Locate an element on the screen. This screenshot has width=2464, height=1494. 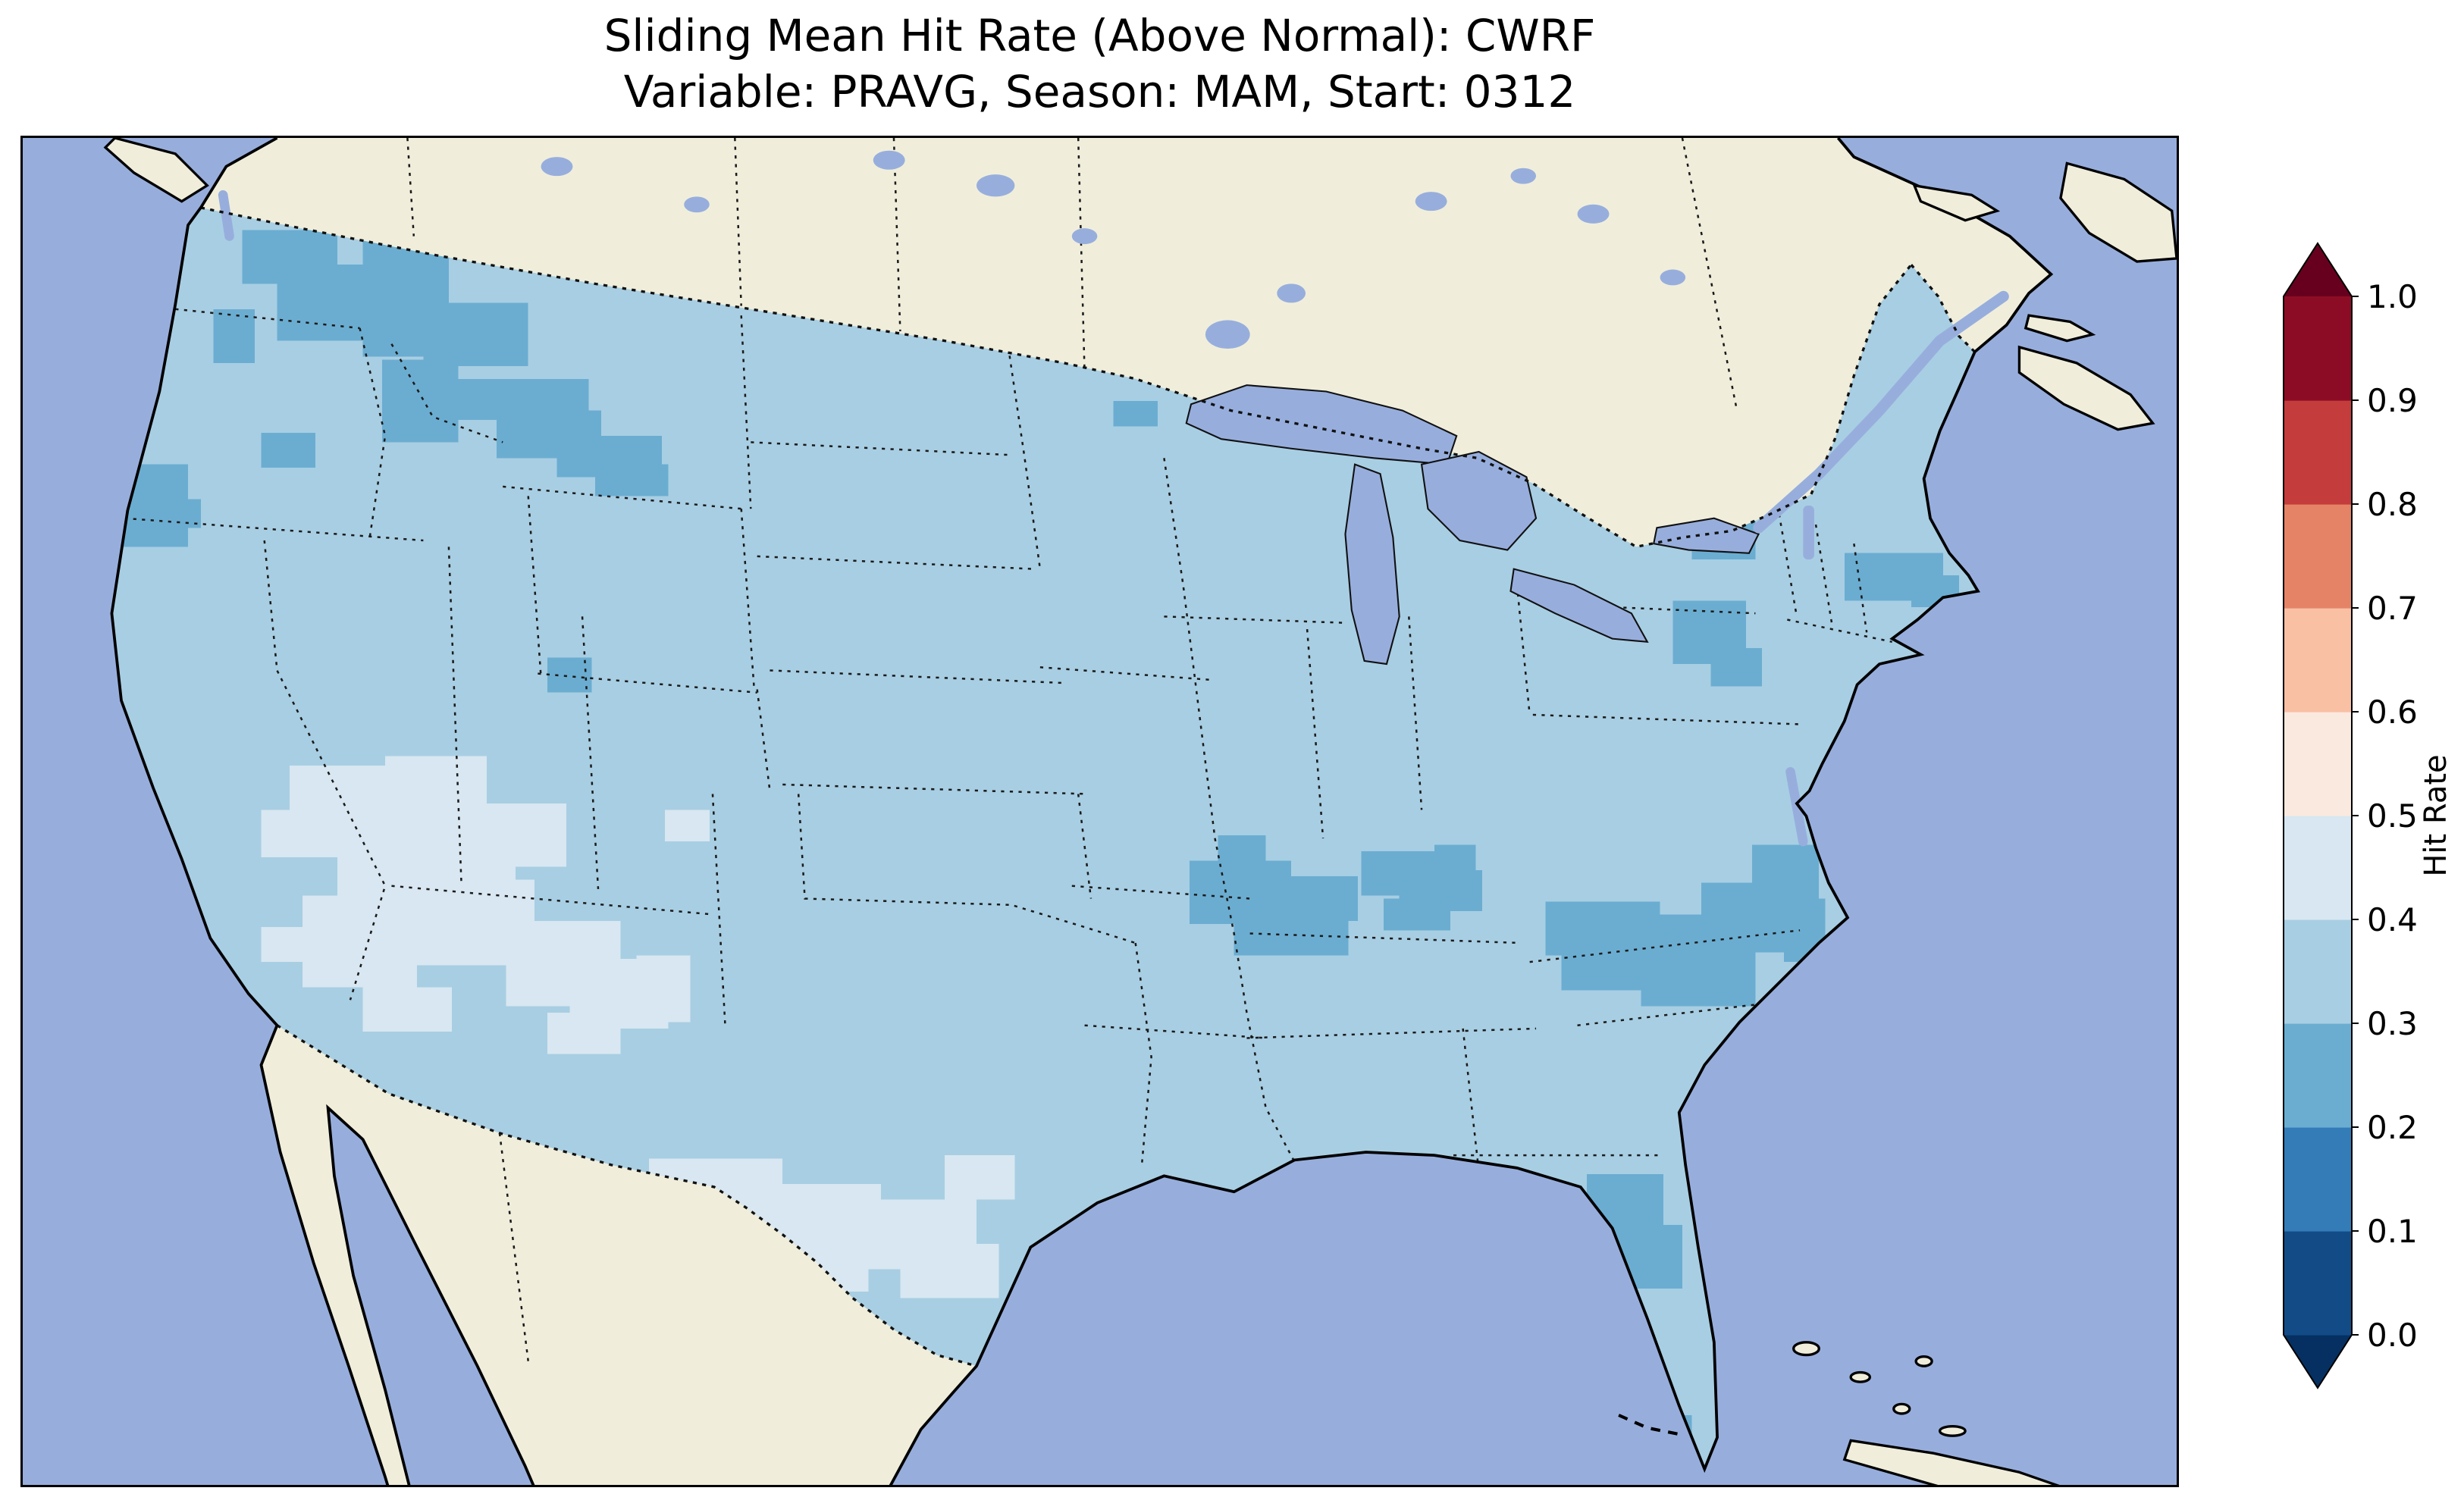
colorbar-tick-label: 0.2 is located at coordinates (2392, 1127).